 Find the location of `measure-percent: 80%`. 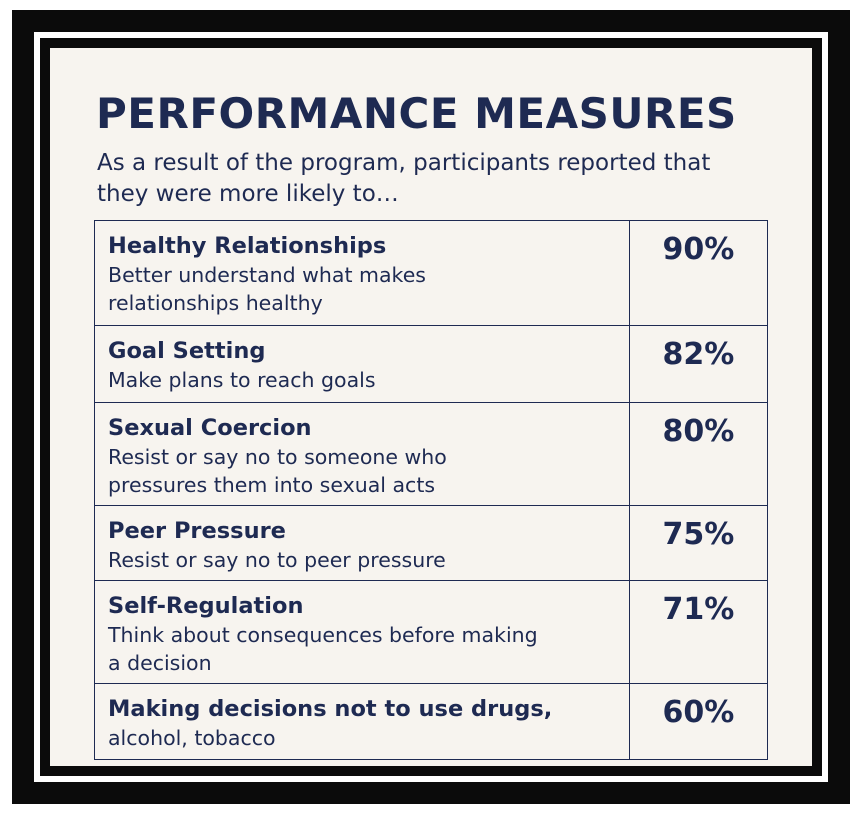

measure-percent: 80% is located at coordinates (698, 454).